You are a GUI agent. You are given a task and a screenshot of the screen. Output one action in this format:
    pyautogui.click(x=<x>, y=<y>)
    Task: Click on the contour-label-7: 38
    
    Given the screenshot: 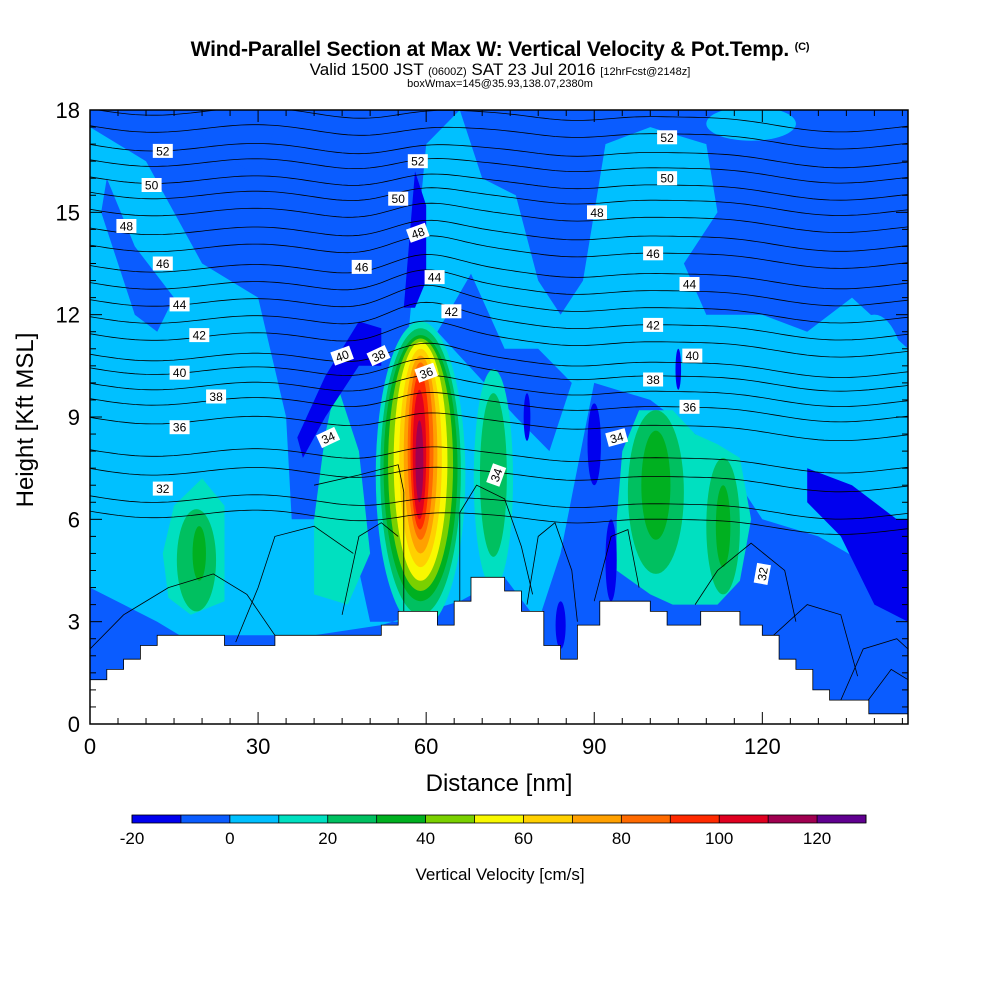 What is the action you would take?
    pyautogui.click(x=216, y=396)
    